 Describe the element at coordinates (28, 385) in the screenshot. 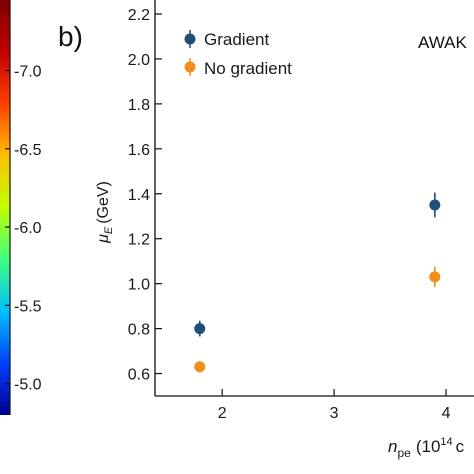

I see `colorbar-tick-label: -5.0` at that location.